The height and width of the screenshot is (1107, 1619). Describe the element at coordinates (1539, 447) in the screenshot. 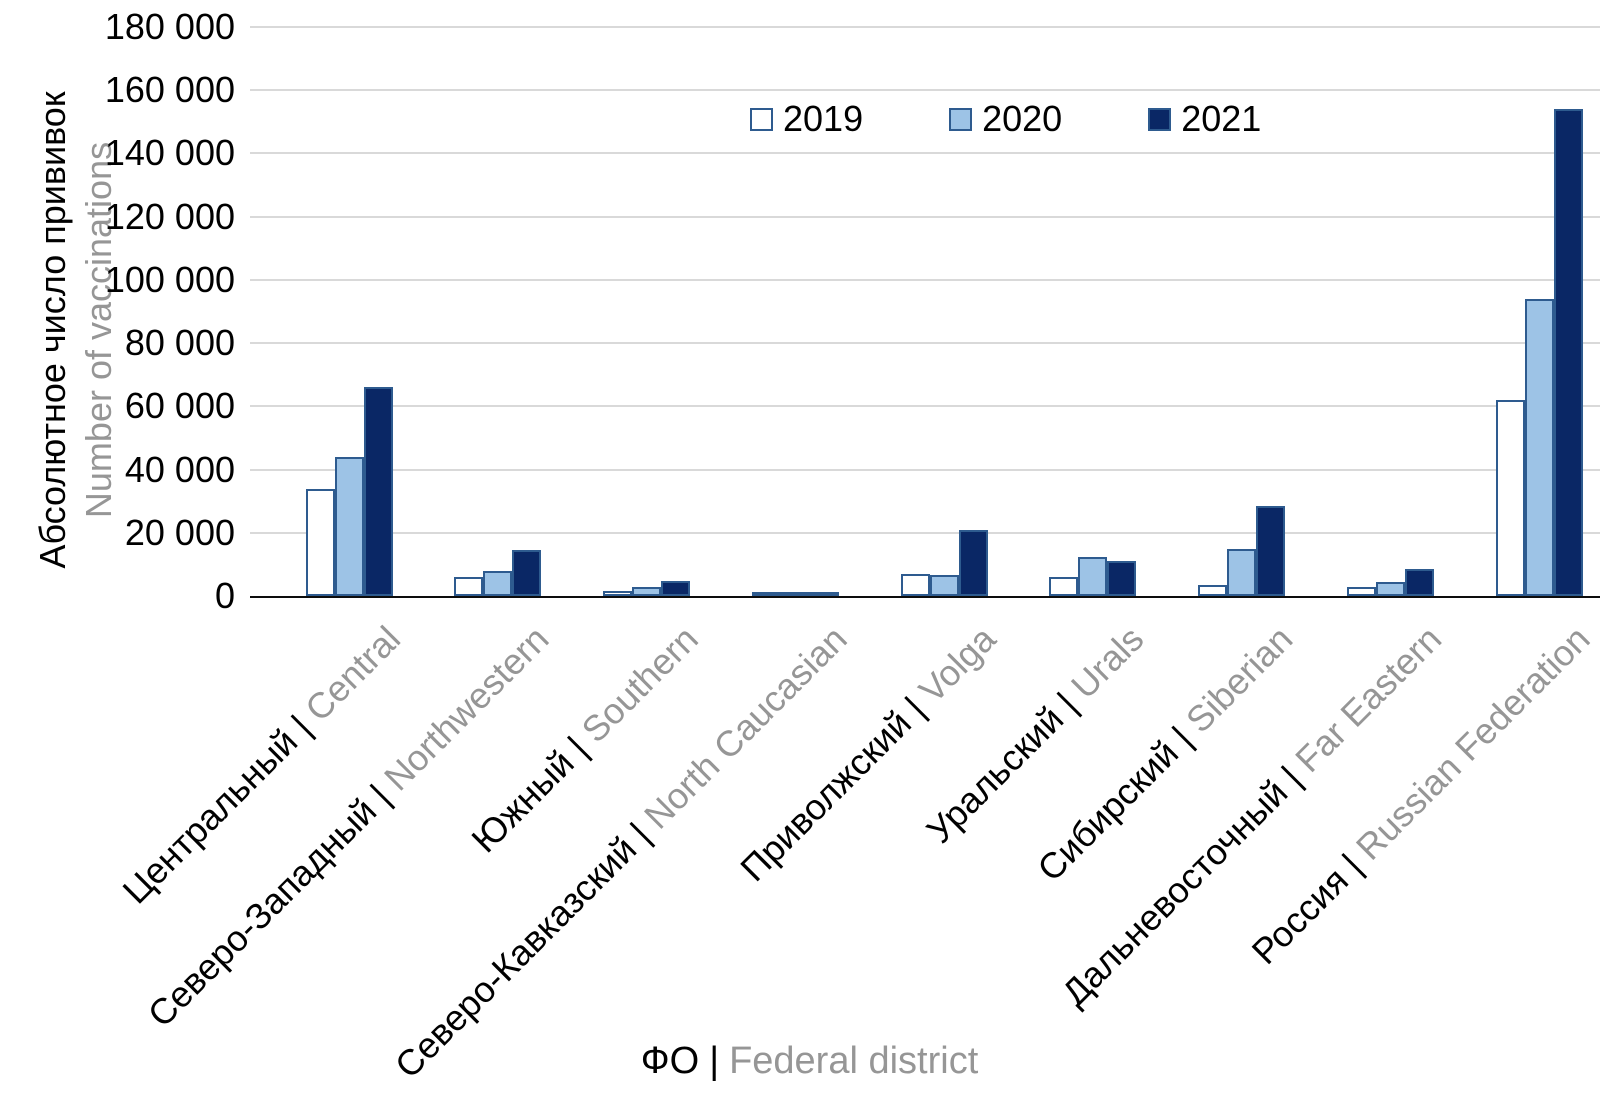

I see `bar-2020-russian-federation` at that location.